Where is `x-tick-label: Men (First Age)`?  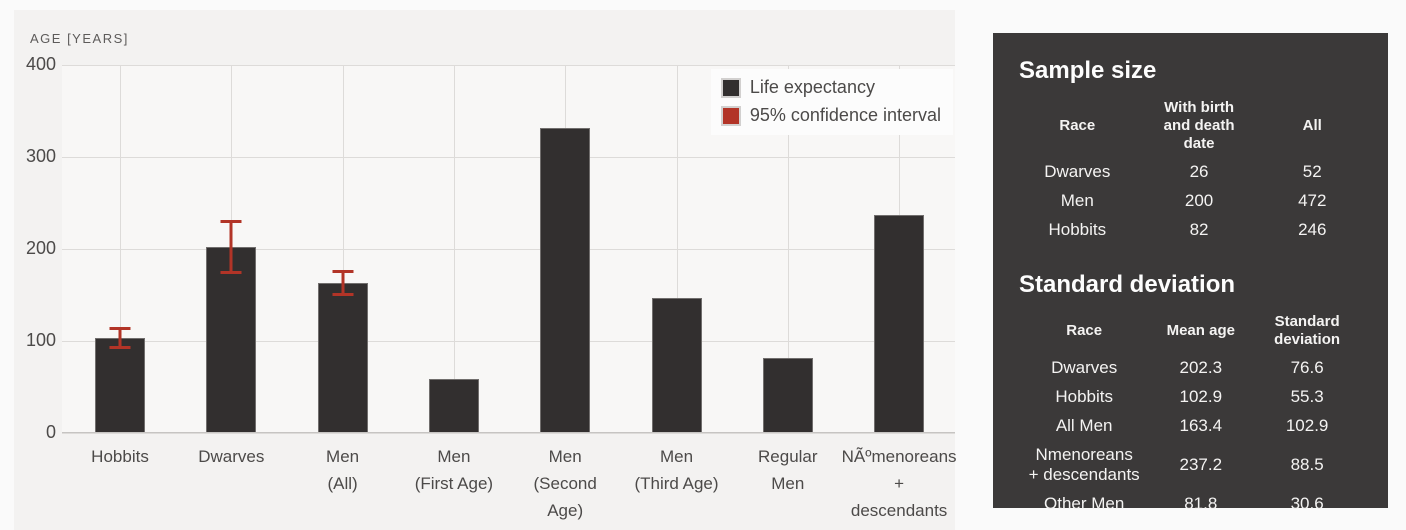
x-tick-label: Men (First Age) is located at coordinates (454, 470).